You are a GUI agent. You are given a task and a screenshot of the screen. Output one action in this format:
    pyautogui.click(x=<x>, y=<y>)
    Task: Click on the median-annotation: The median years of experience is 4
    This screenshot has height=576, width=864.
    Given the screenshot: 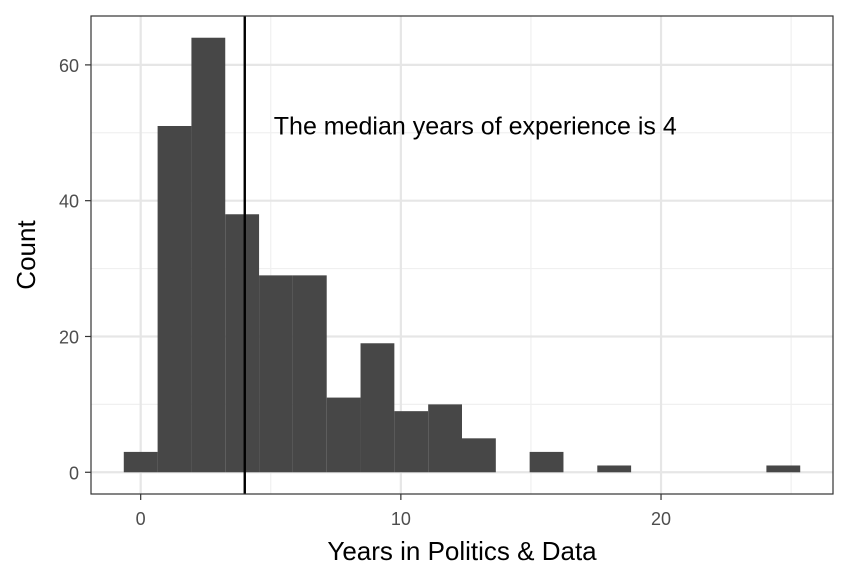 What is the action you would take?
    pyautogui.click(x=475, y=127)
    